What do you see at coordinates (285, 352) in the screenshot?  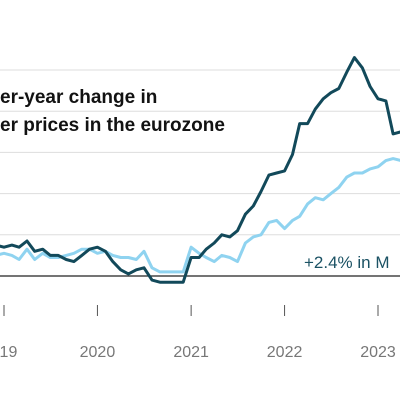 I see `x-tick-label-4: 2022` at bounding box center [285, 352].